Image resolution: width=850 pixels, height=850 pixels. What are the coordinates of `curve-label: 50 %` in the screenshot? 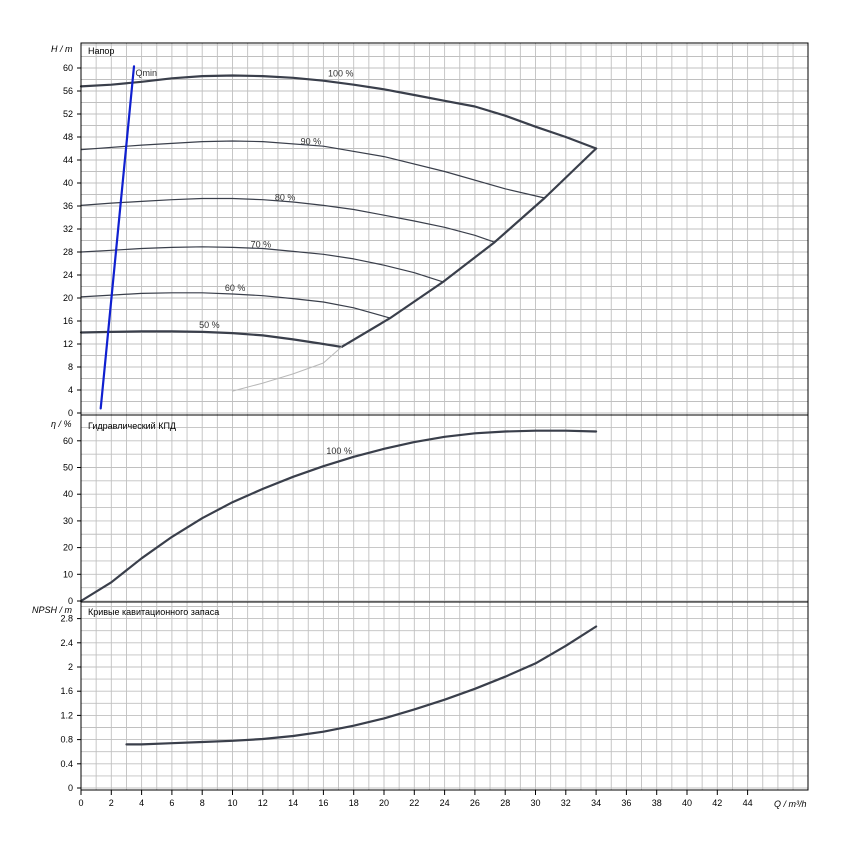 It's located at (209, 325).